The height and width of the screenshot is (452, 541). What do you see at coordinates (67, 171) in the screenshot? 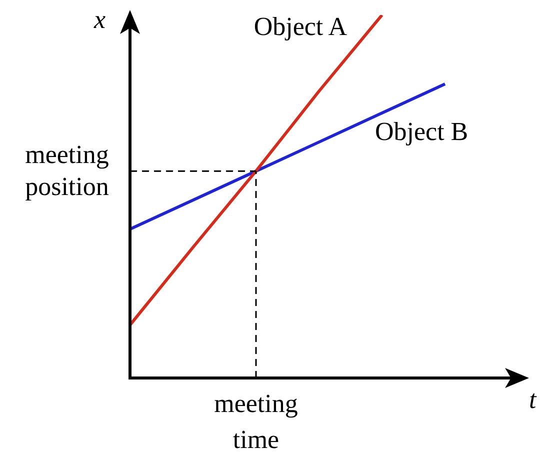
I see `ref-line-label: meeting position` at bounding box center [67, 171].